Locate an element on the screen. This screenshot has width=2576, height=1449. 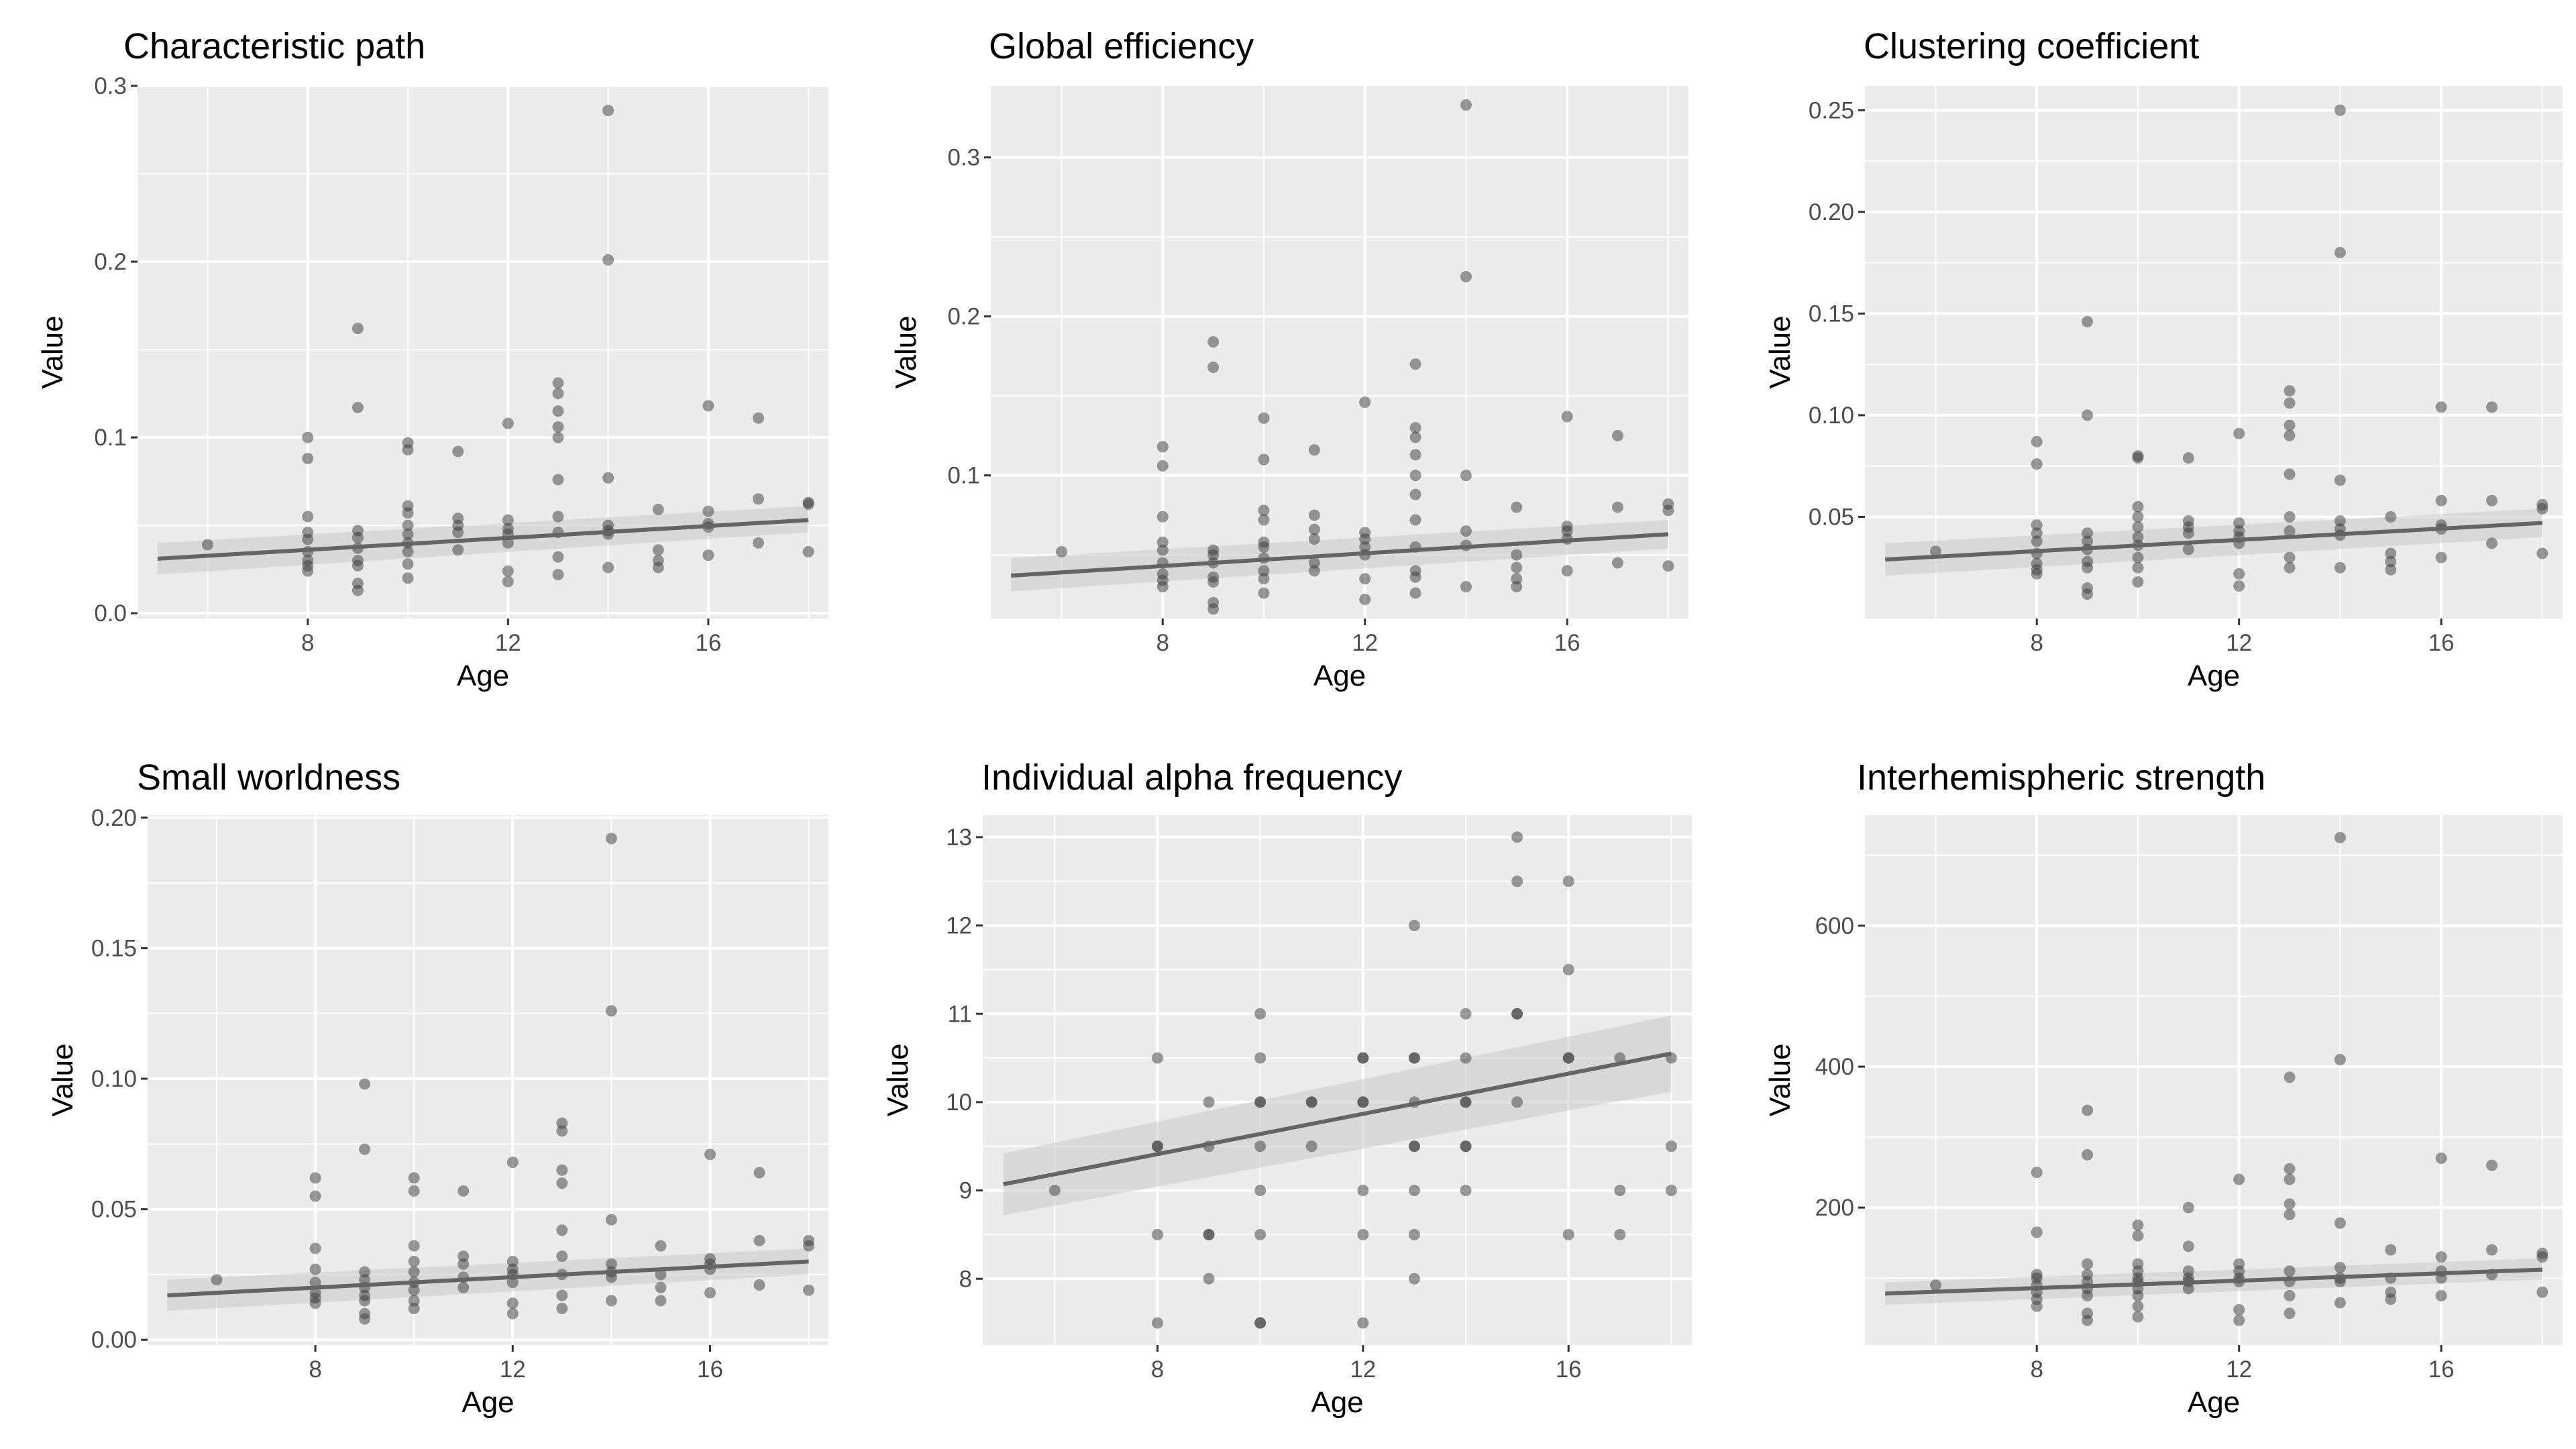
panel-title: Interhemispheric strength is located at coordinates (2061, 777).